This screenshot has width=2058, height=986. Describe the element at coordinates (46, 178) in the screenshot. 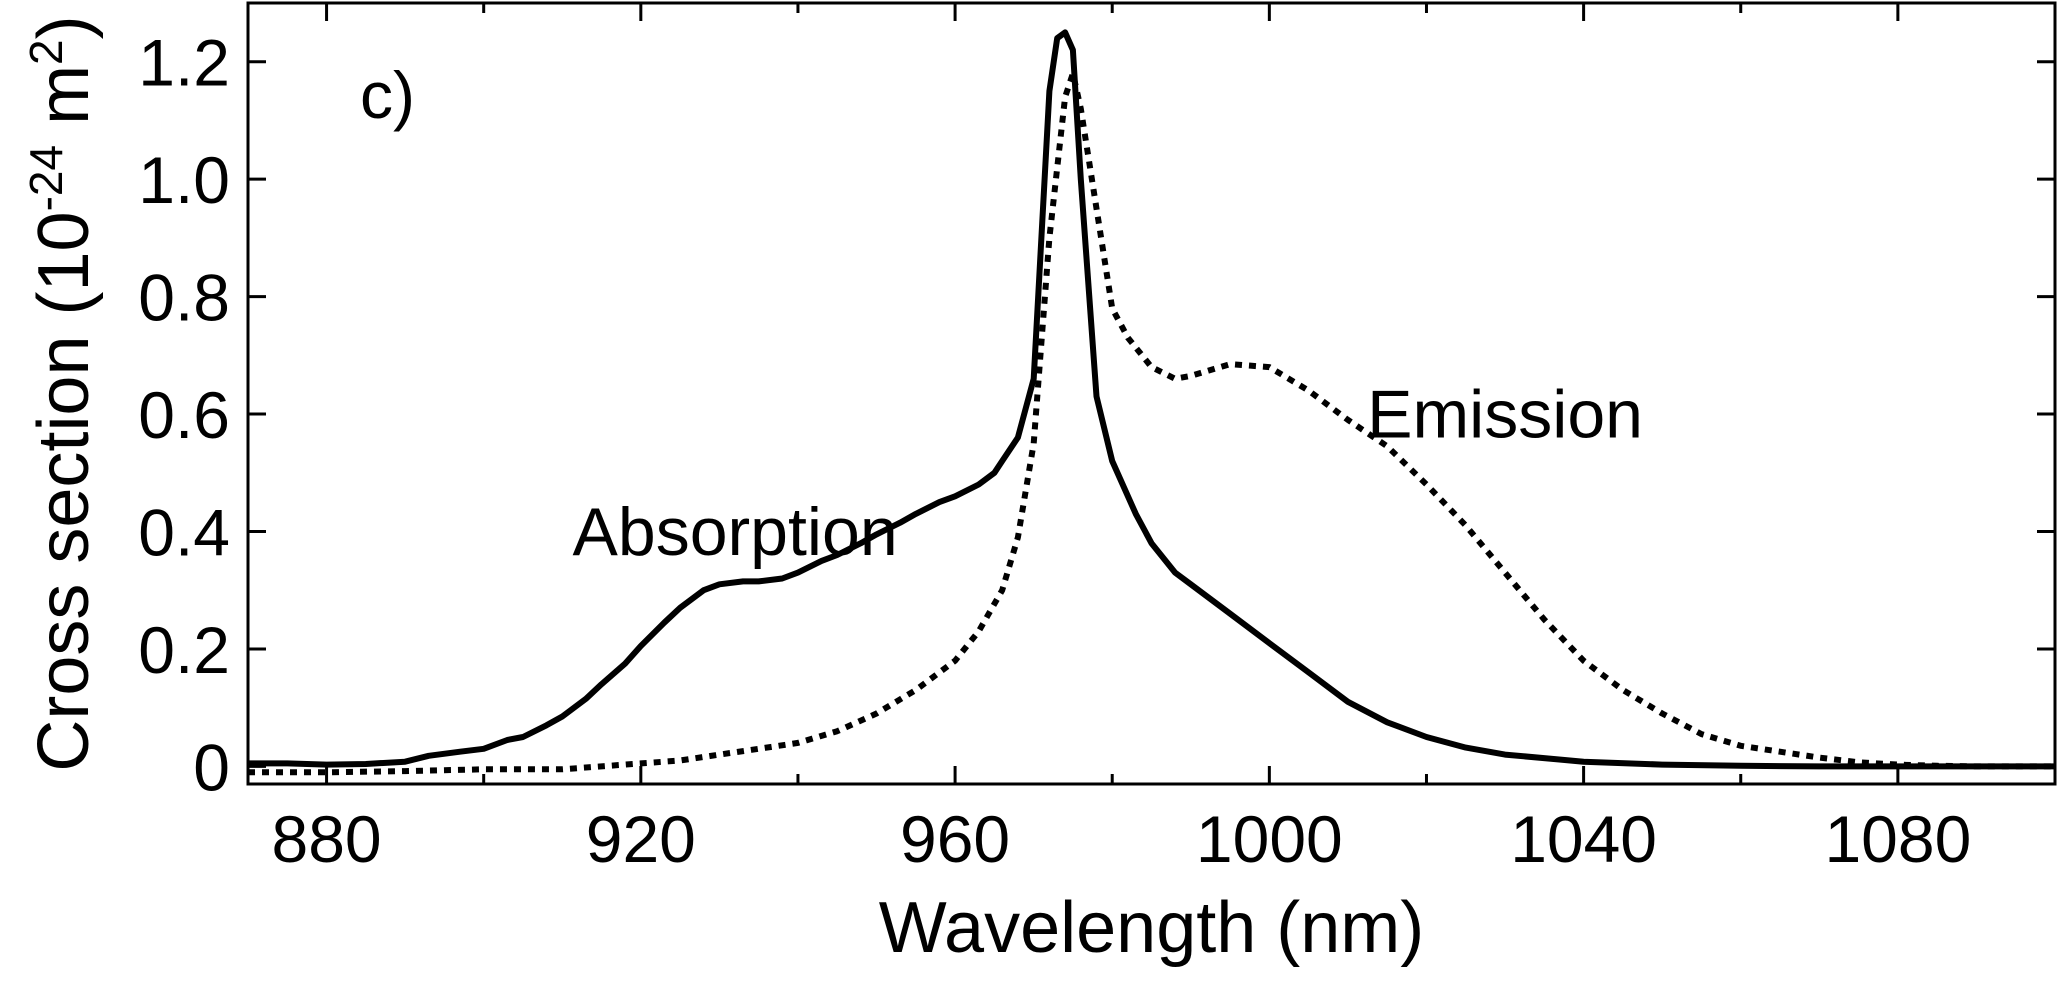

I see `y-axis-label-exponent: -24` at that location.